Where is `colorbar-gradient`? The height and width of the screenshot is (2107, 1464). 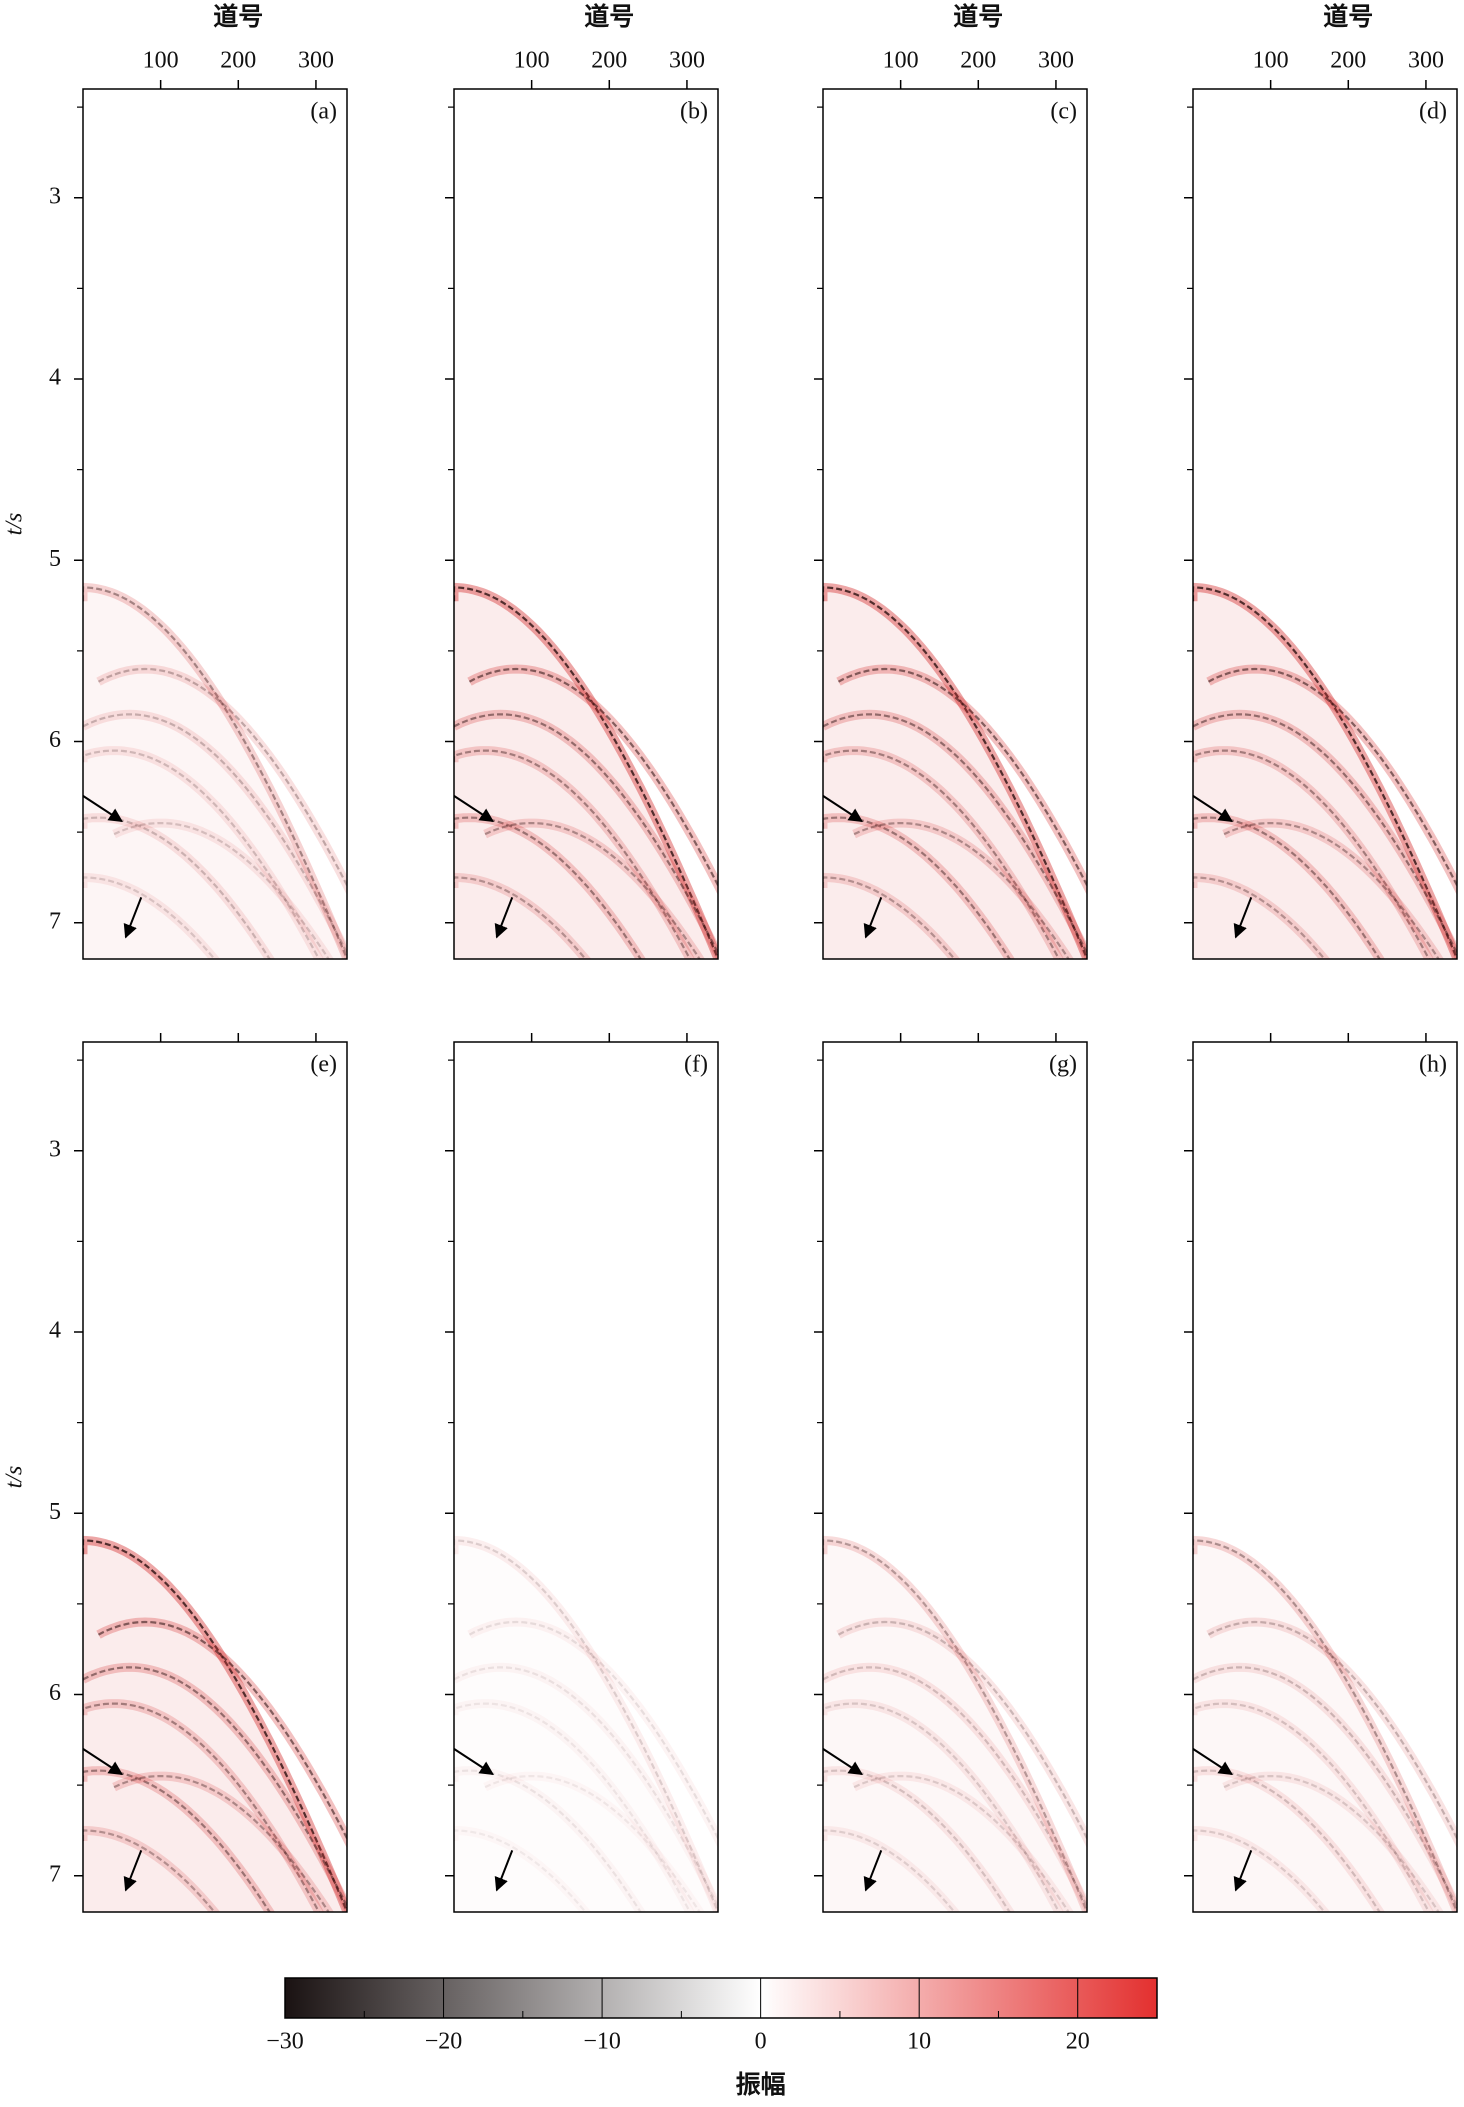
colorbar-gradient is located at coordinates (721, 1998).